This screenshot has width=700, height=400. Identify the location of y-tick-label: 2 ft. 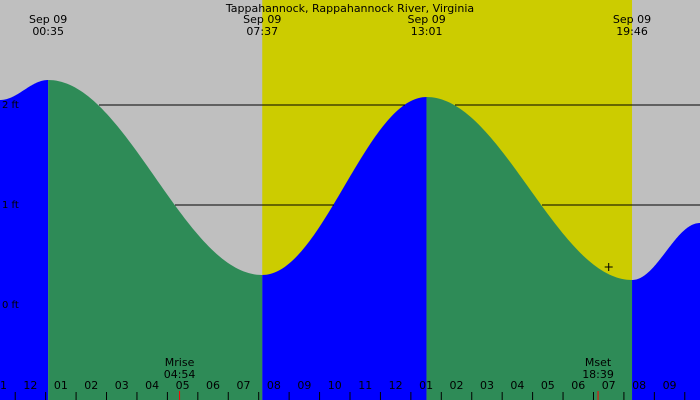
(10, 105).